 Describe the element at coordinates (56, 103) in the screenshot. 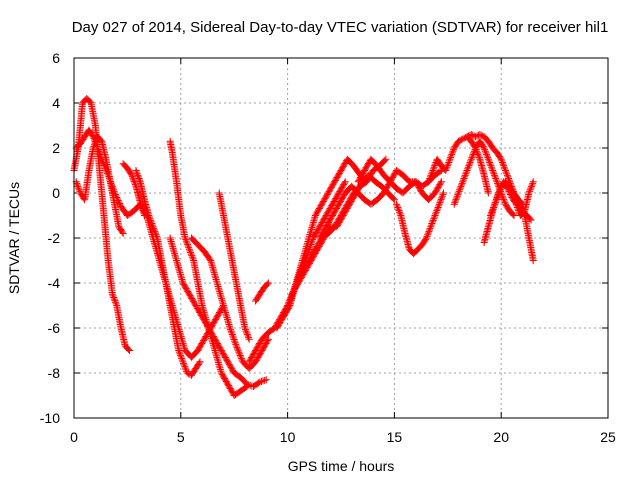

I see `y-tick-label: 4` at that location.